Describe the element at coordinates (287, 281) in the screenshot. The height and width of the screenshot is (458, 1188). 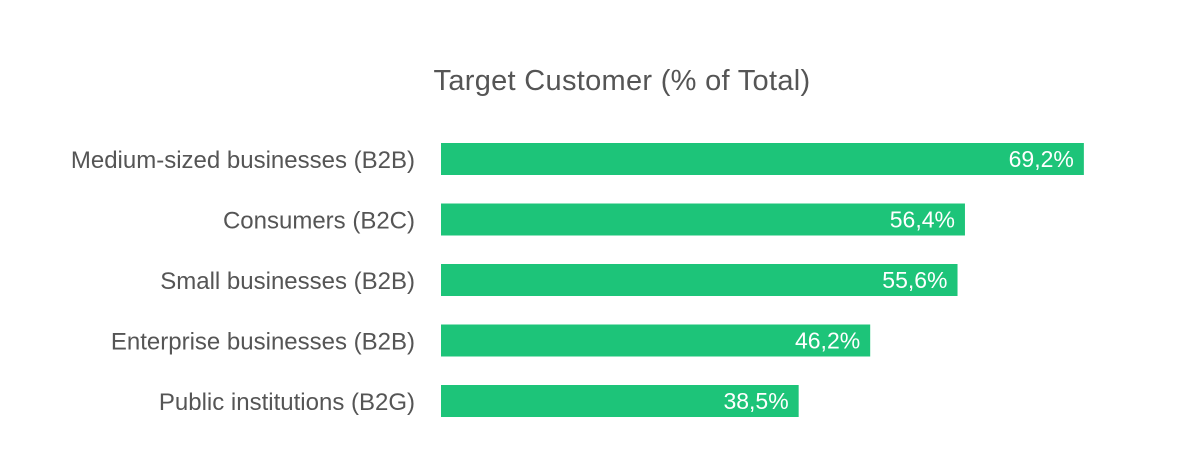
I see `category-label-2: Small businesses (B2B)` at that location.